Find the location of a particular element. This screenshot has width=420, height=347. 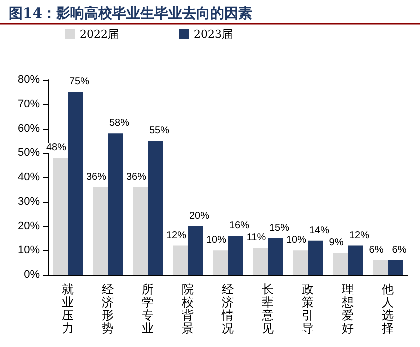

y-tick-label: 80% is located at coordinates (29, 80).